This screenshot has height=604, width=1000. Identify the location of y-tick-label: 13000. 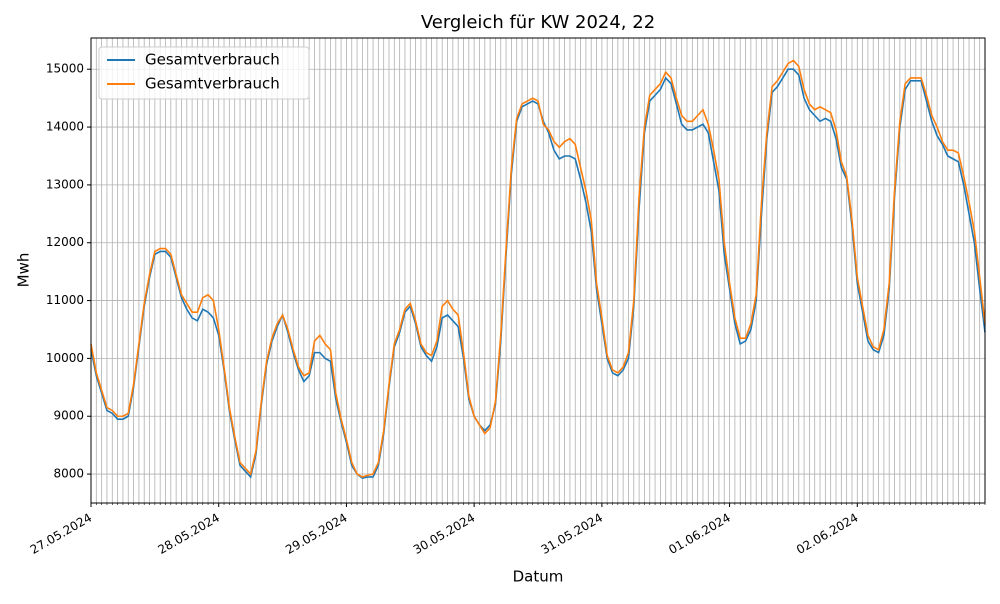
(65, 184).